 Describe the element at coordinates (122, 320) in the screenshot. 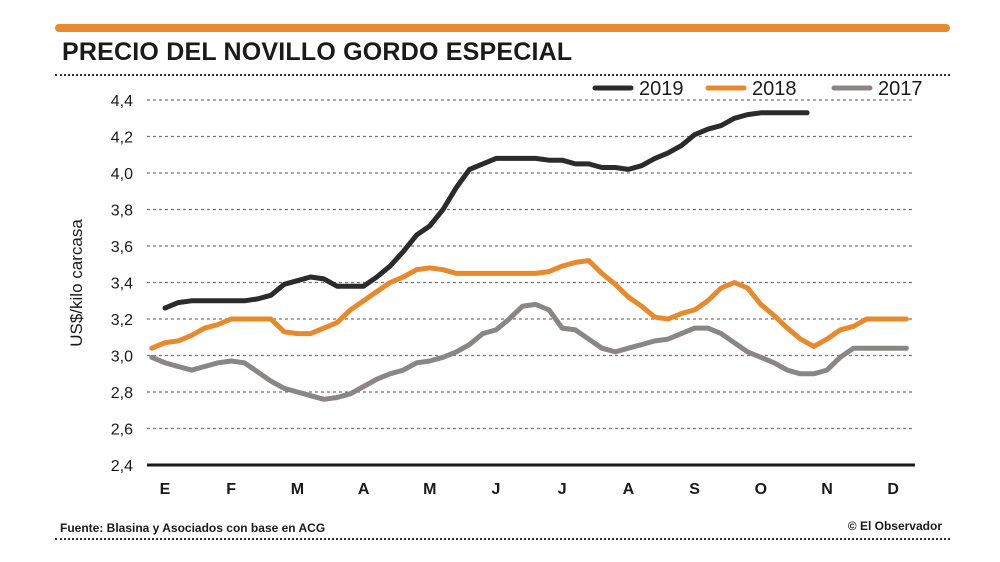

I see `y-tick-label: 3,2` at that location.